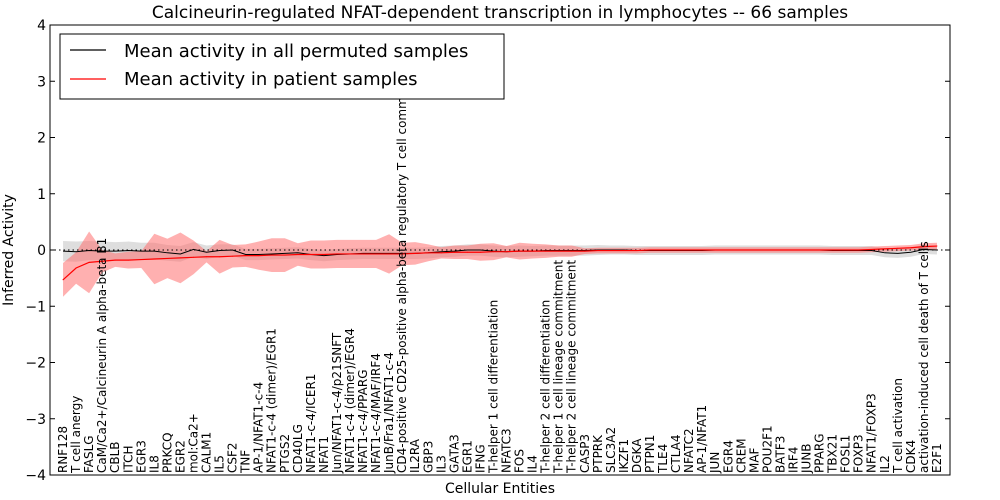  Describe the element at coordinates (296, 51) in the screenshot. I see `legend-label-permuted: Mean activity in all permuted samples` at that location.